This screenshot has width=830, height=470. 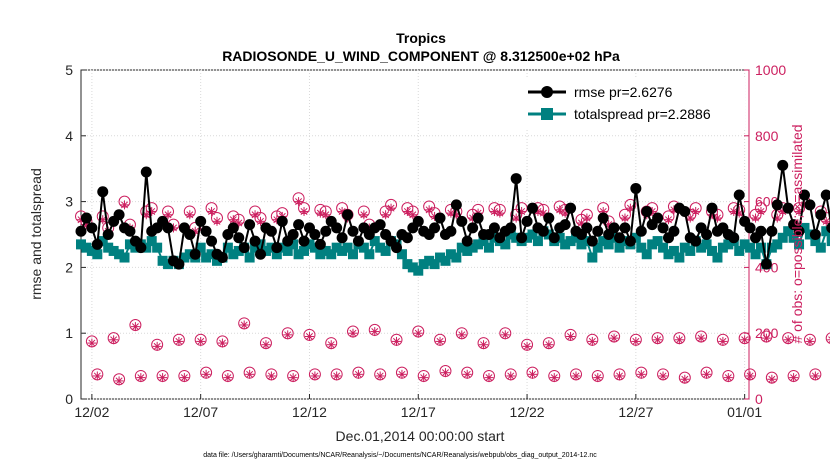 What do you see at coordinates (309, 412) in the screenshot?
I see `x-tick-label: 12/12` at bounding box center [309, 412].